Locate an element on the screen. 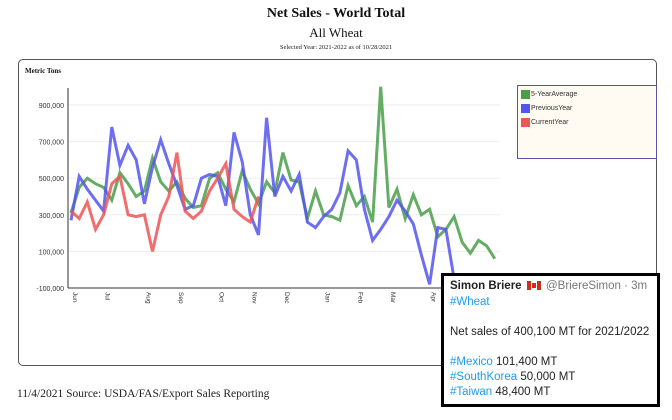 Image resolution: width=672 pixels, height=420 pixels. tweet-item: #SouthKorea 50,000 MT is located at coordinates (512, 377).